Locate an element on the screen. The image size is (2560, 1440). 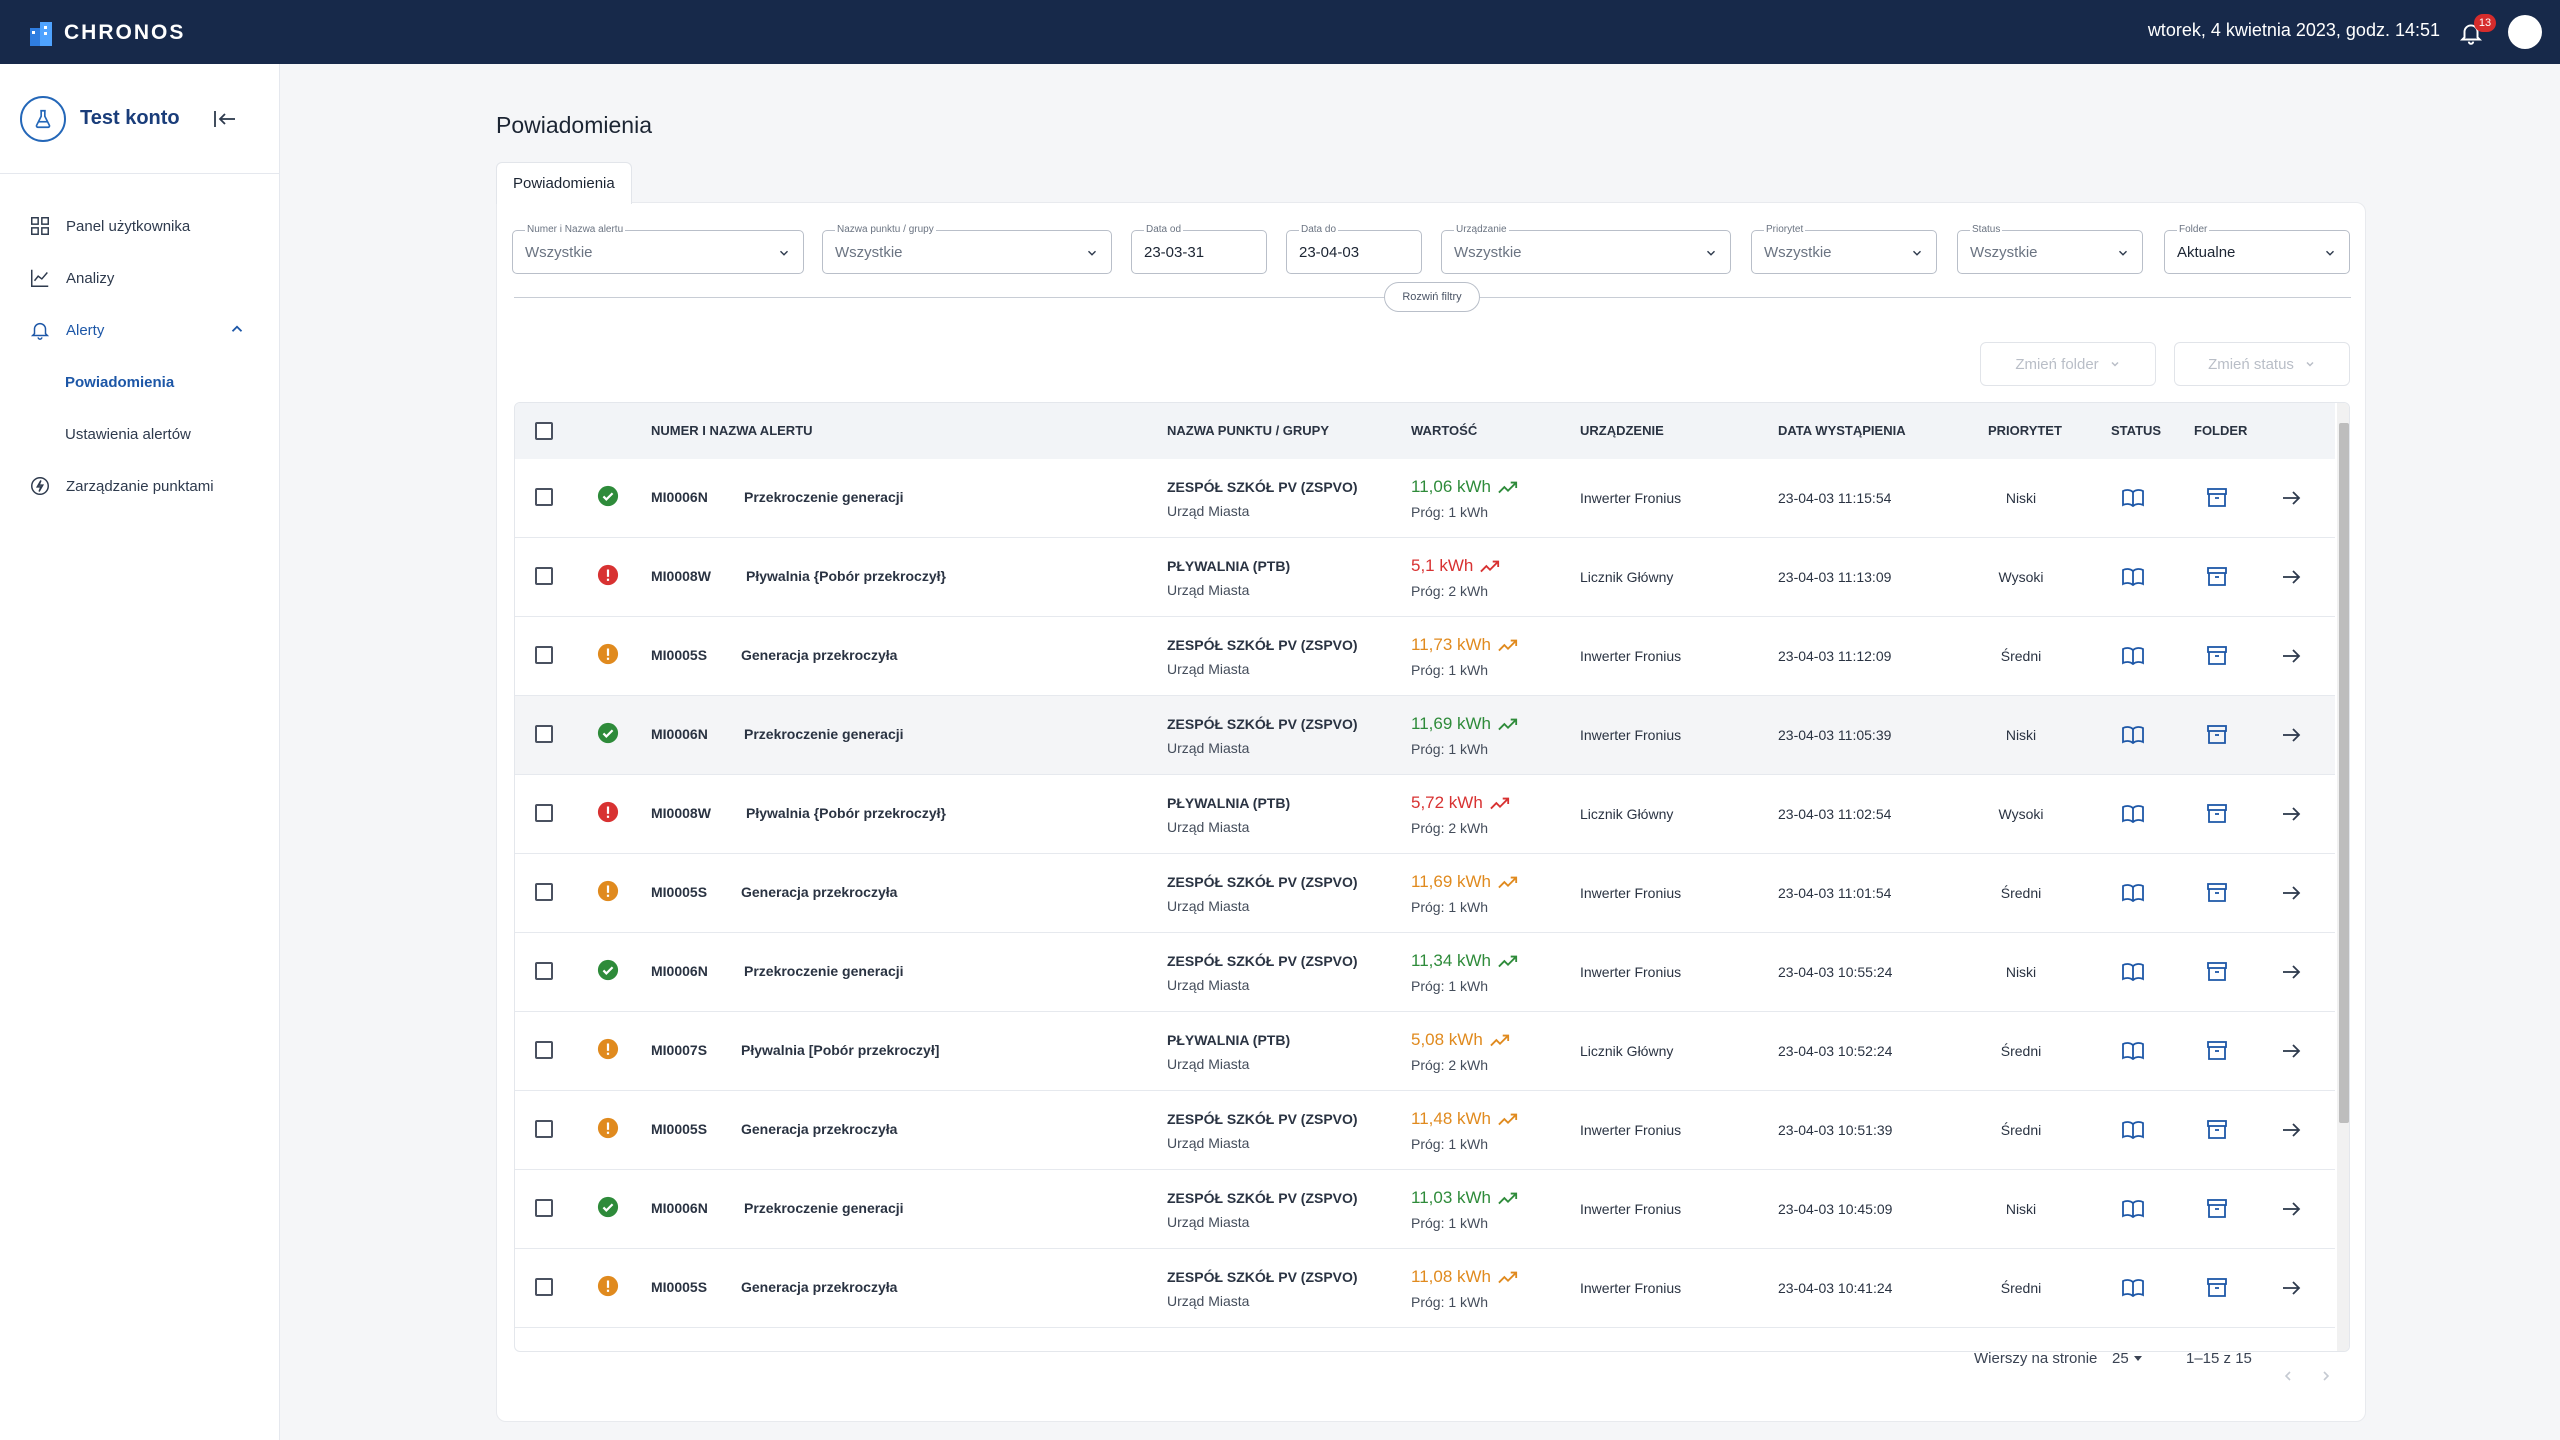
next-page-icon is located at coordinates (2326, 1376).